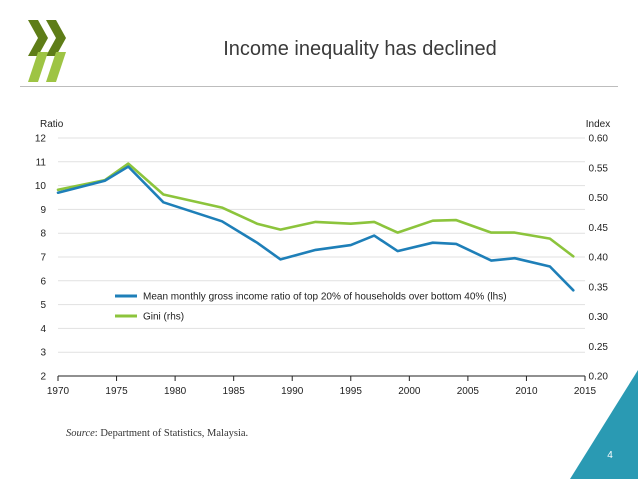 This screenshot has width=638, height=479. I want to click on title-divider, so click(319, 86).